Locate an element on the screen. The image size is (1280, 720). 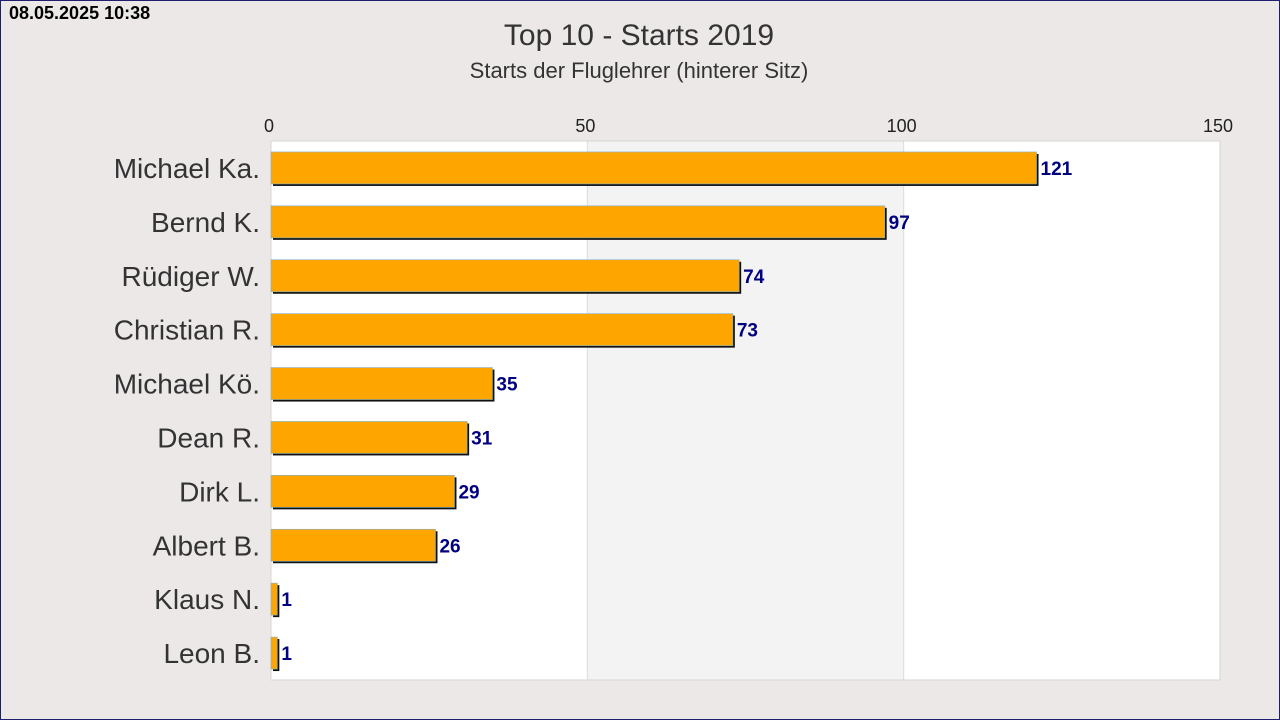
value-label: 74 is located at coordinates (754, 277).